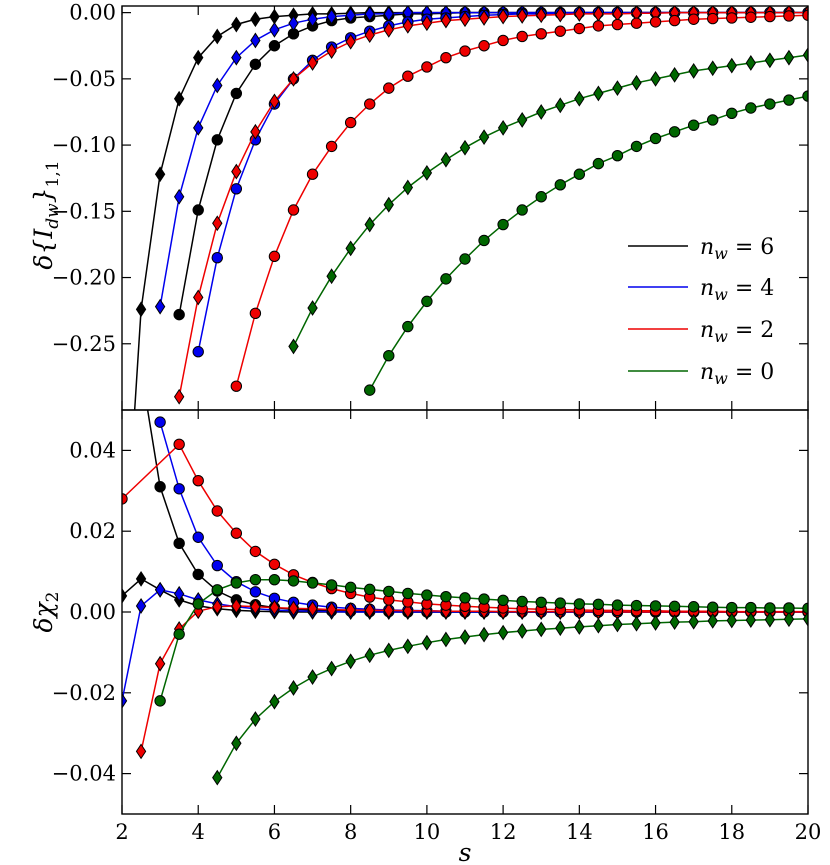  Describe the element at coordinates (474, 678) in the screenshot. I see `bottom-series-line` at that location.